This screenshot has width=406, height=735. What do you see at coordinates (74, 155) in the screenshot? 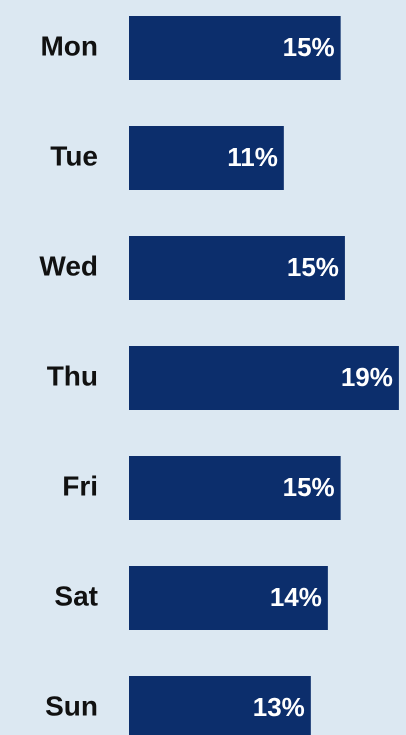
I see `category-label: Tue` at bounding box center [74, 155].